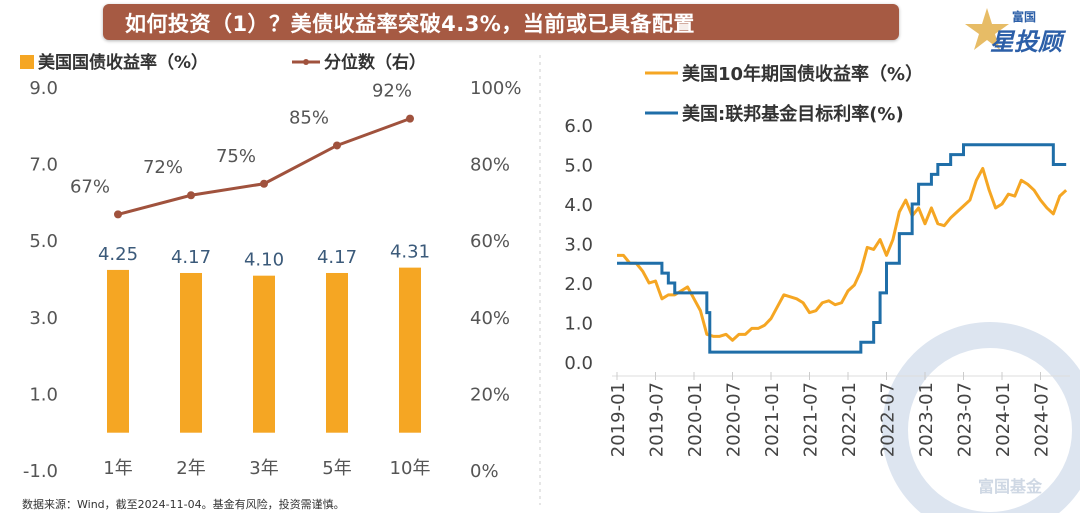  What do you see at coordinates (236, 156) in the screenshot?
I see `percentile-data-label: 75%` at bounding box center [236, 156].